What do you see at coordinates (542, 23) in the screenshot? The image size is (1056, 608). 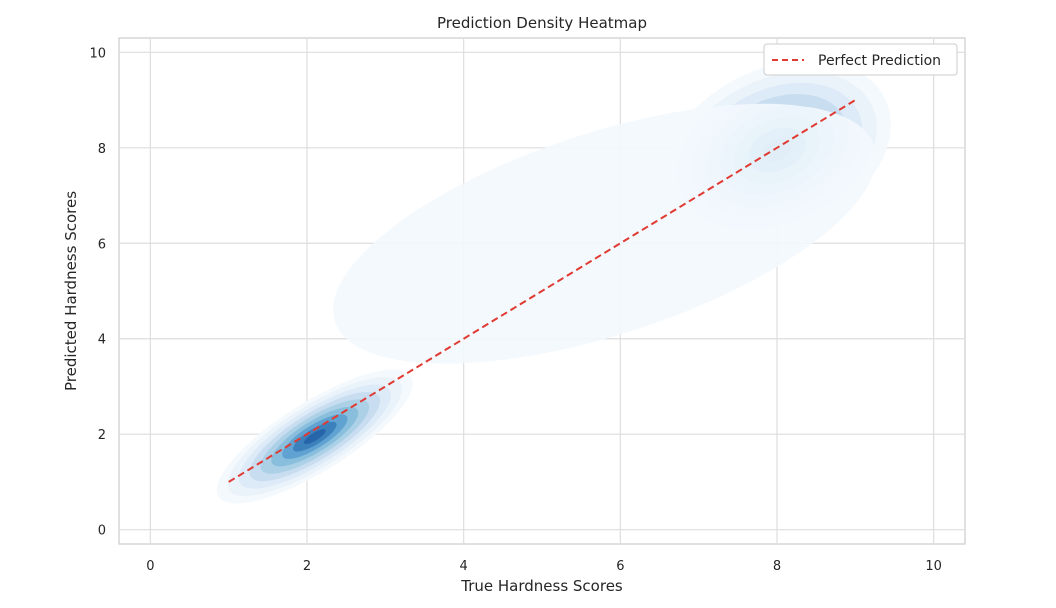 I see `chart-title: Prediction Density Heatmap` at bounding box center [542, 23].